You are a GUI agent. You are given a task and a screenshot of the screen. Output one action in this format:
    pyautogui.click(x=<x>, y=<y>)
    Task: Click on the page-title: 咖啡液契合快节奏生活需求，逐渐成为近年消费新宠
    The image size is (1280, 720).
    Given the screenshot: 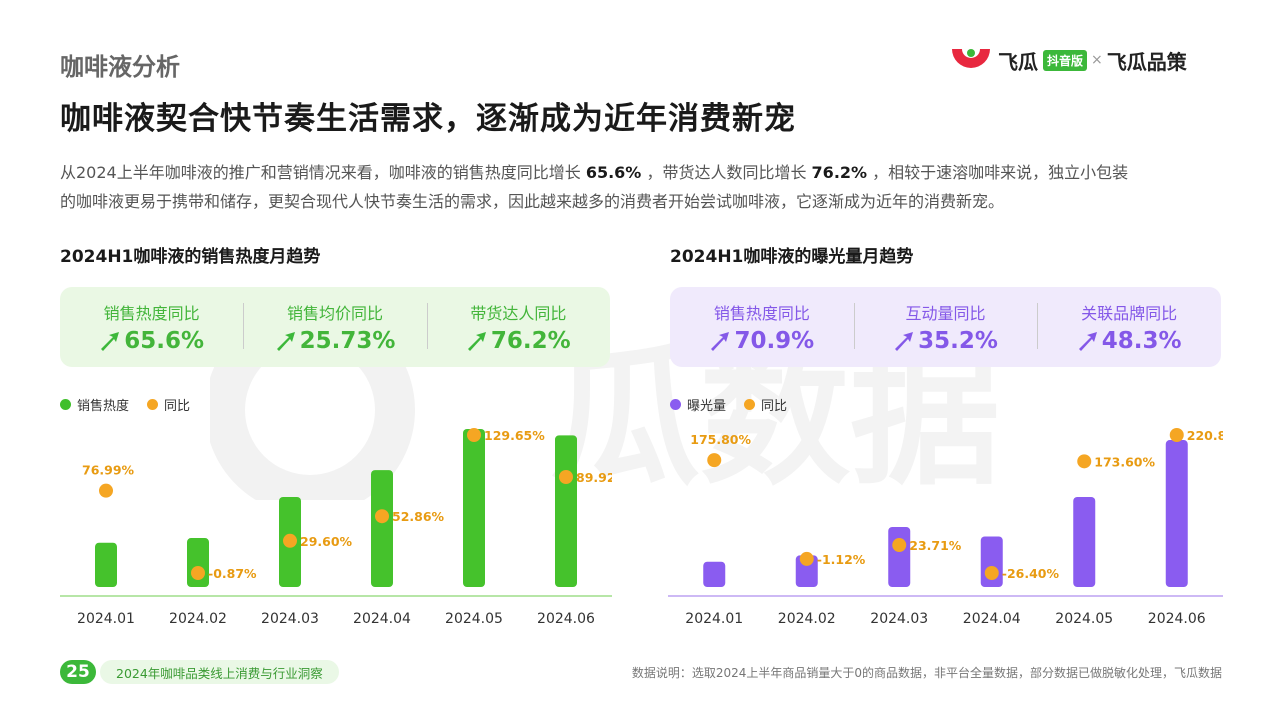 What is the action you would take?
    pyautogui.click(x=428, y=119)
    